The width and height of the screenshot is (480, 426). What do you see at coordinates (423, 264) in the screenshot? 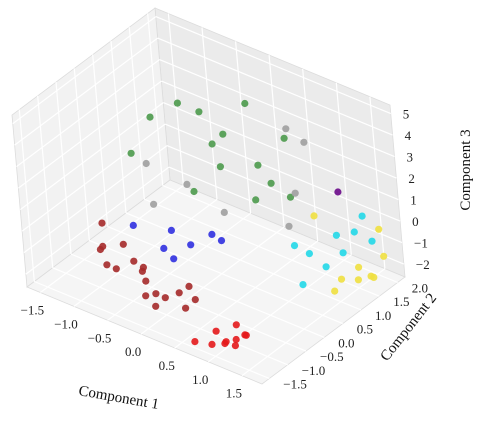
I see `z-tick-label: −2` at bounding box center [423, 264].